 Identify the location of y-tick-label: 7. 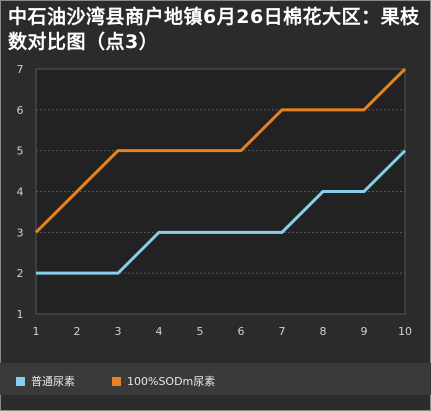
(20, 69).